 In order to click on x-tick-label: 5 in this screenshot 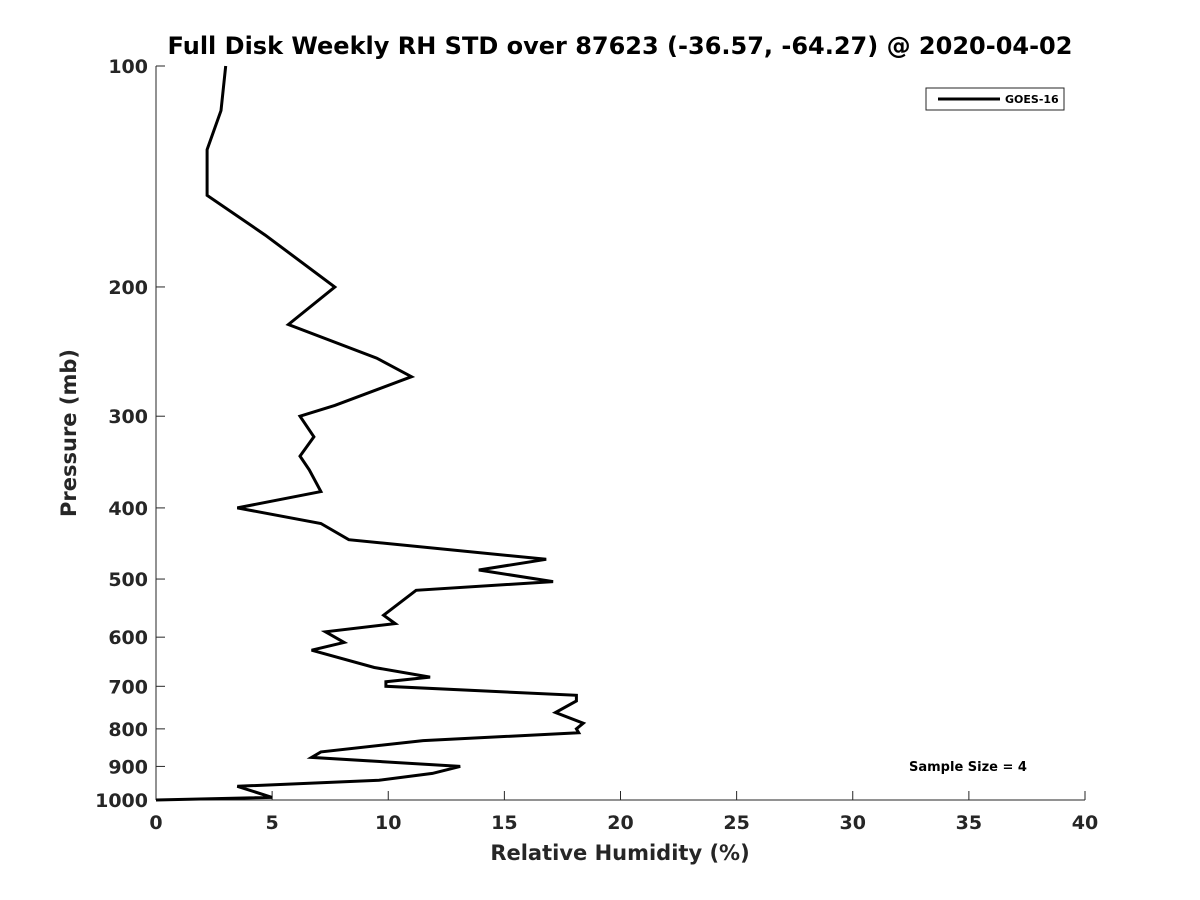, I will do `click(272, 823)`.